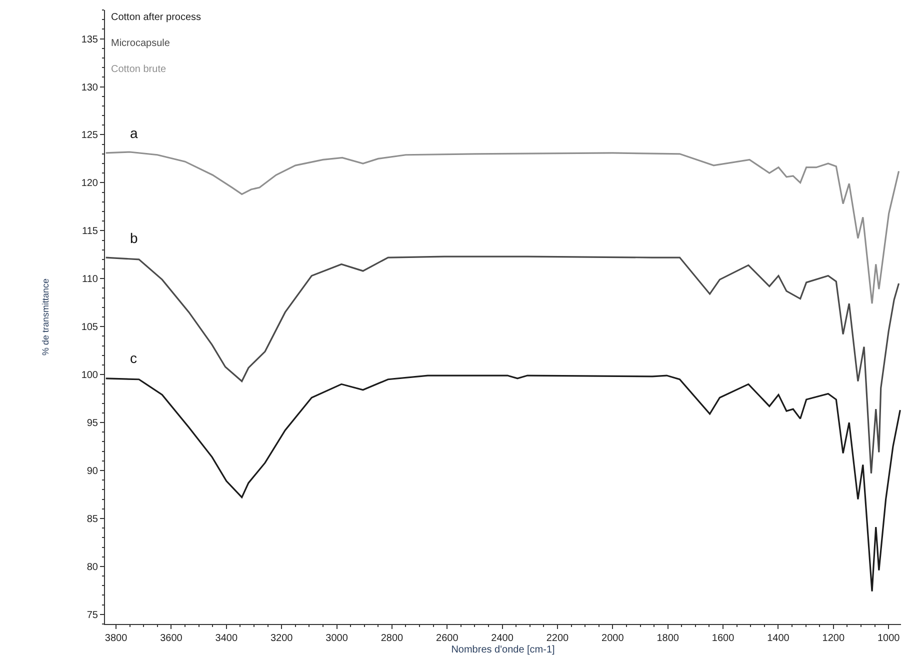 The image size is (905, 669). Describe the element at coordinates (92, 615) in the screenshot. I see `y-tick-label: 75` at that location.